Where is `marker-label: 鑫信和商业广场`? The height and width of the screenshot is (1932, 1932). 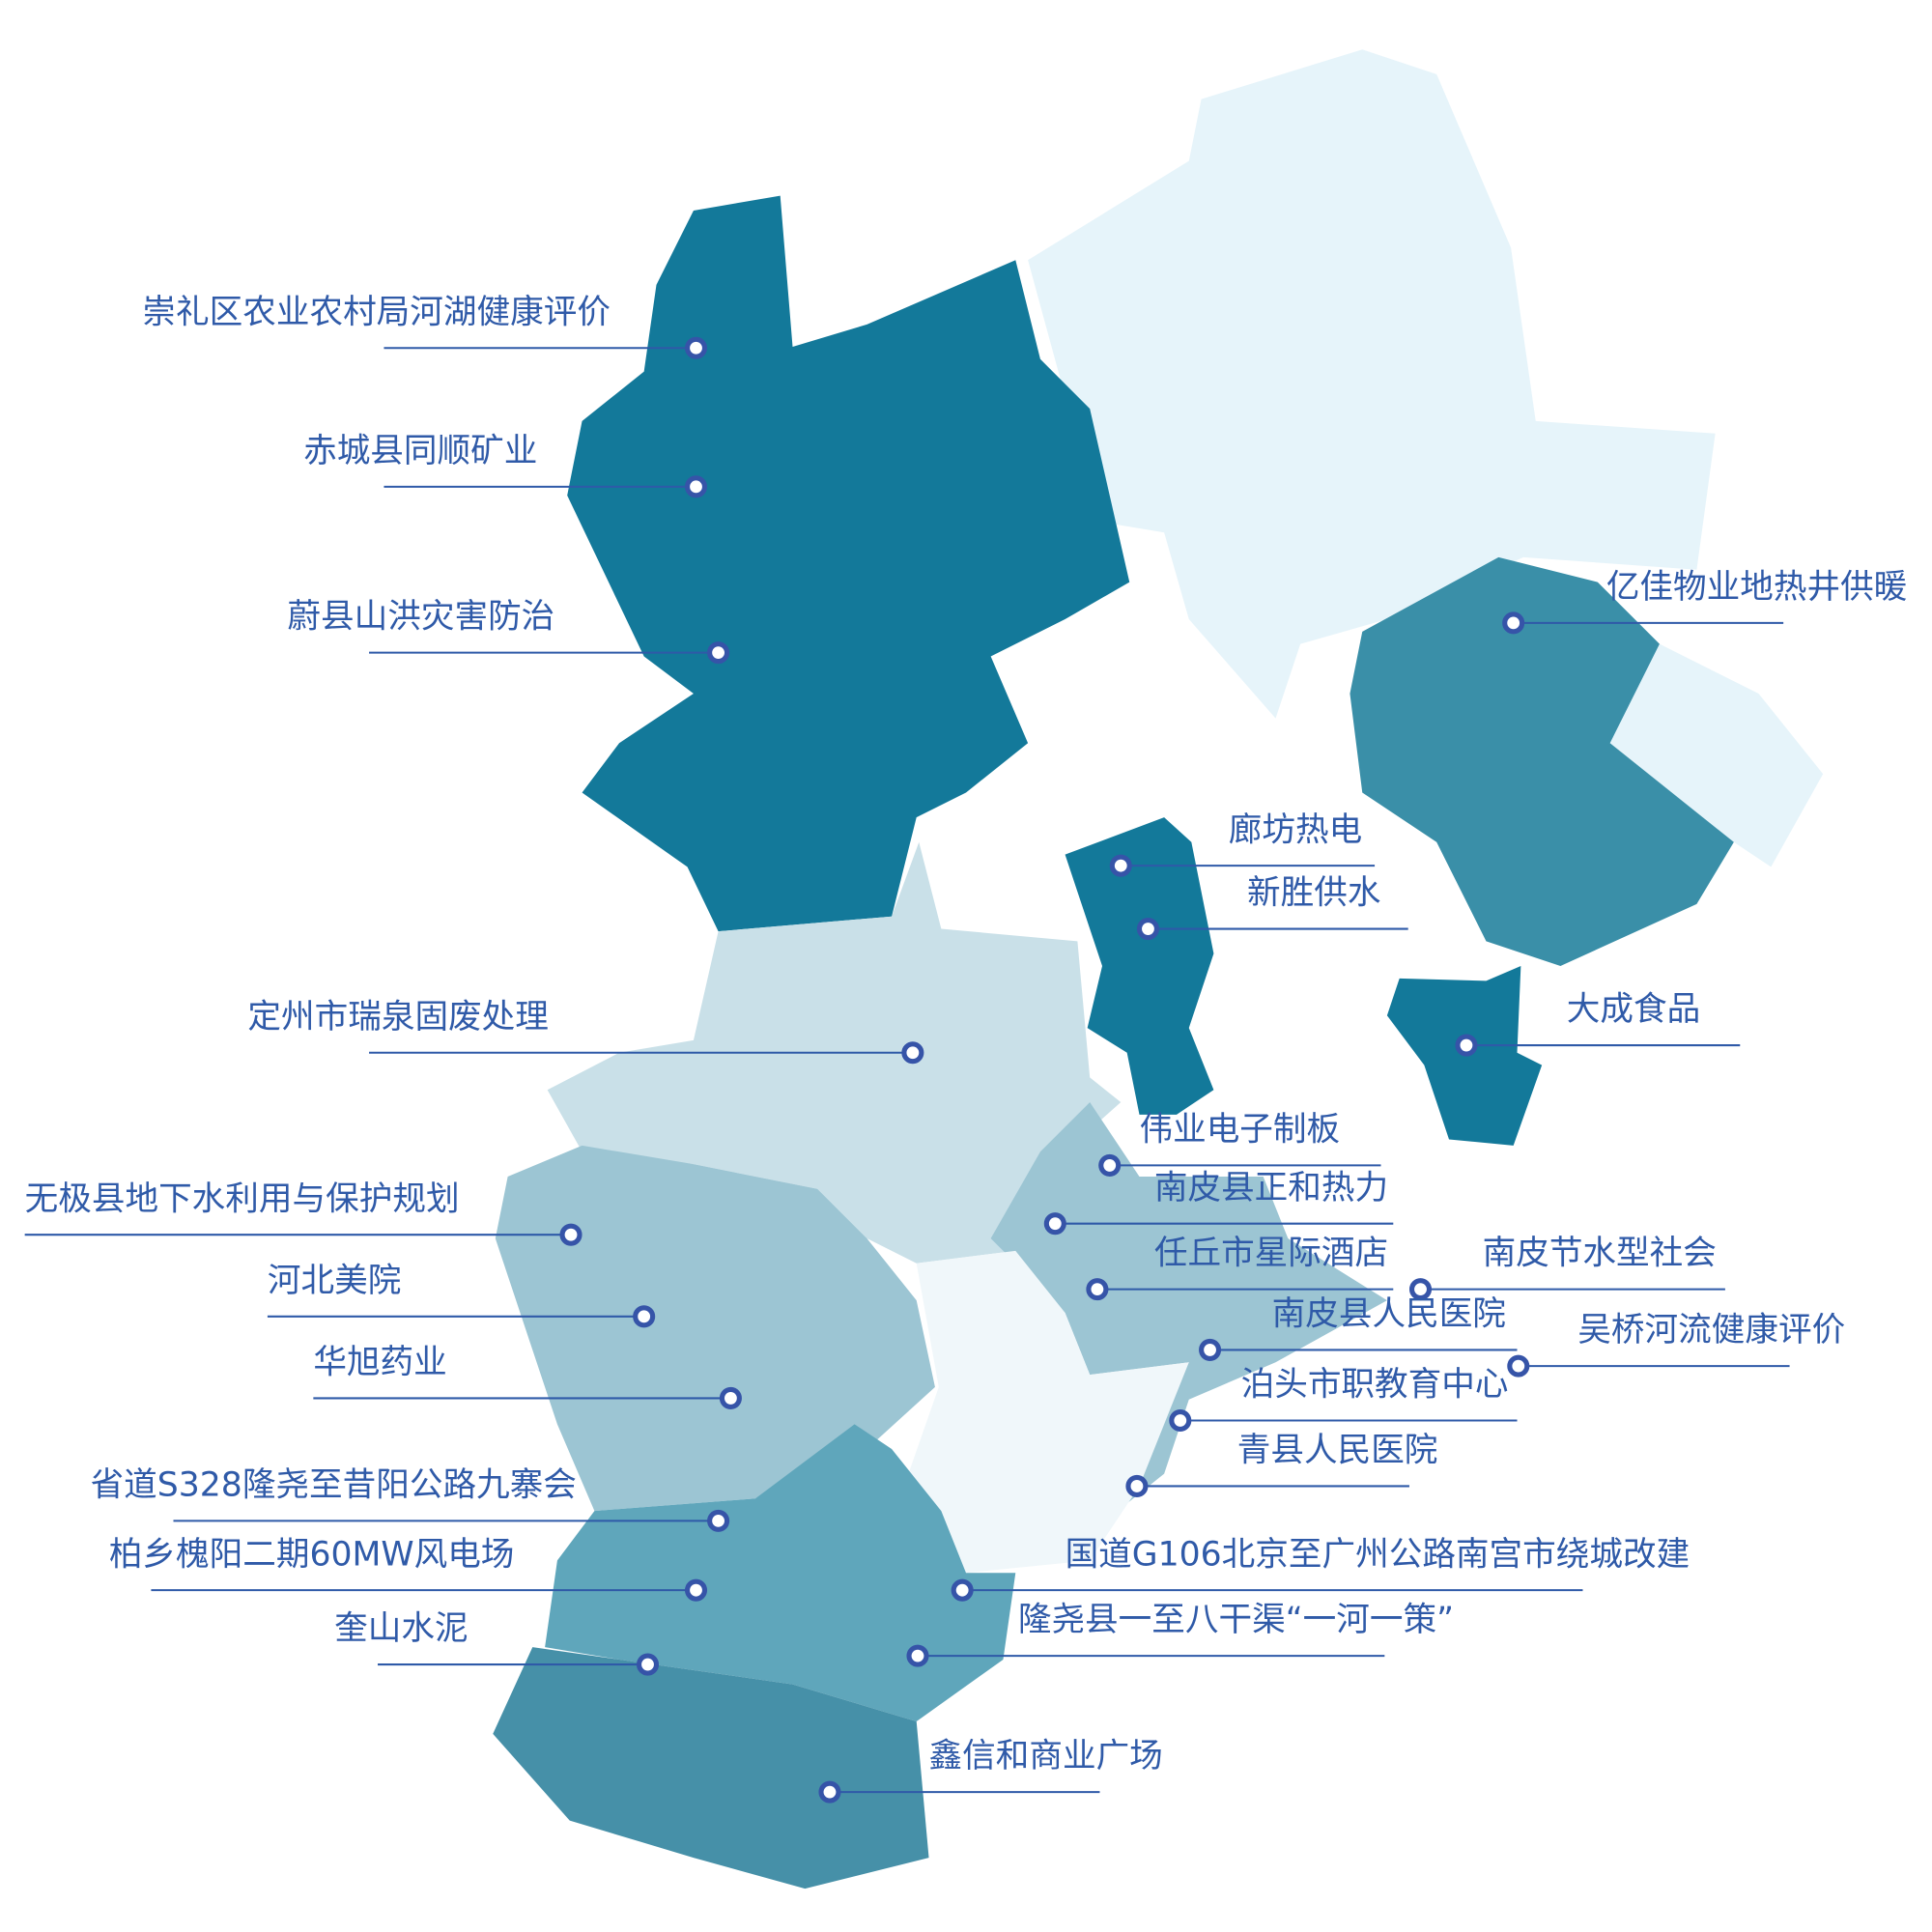 marker-label: 鑫信和商业广场 is located at coordinates (1046, 1756).